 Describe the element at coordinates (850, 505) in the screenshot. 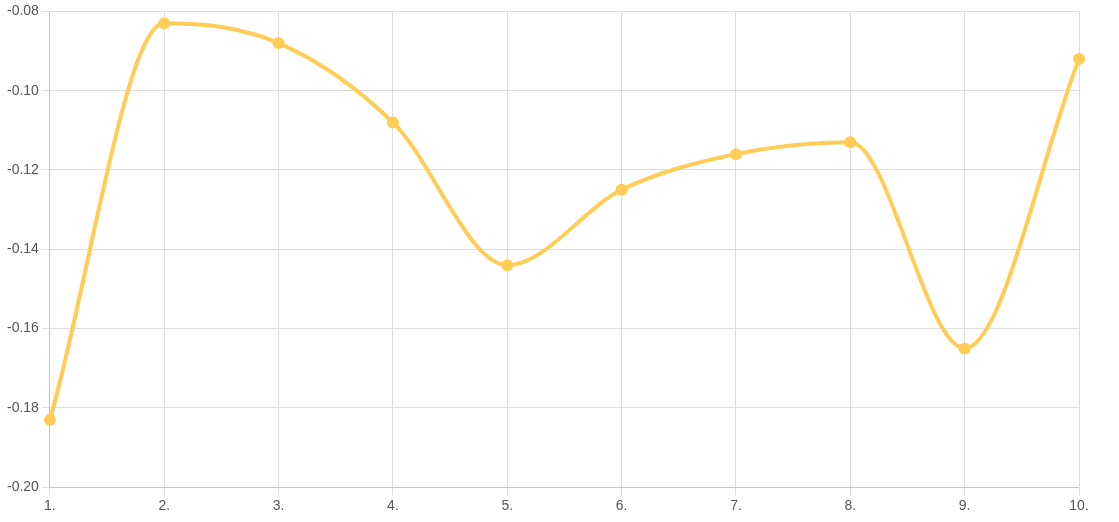

I see `x-tick-label: 8.` at that location.